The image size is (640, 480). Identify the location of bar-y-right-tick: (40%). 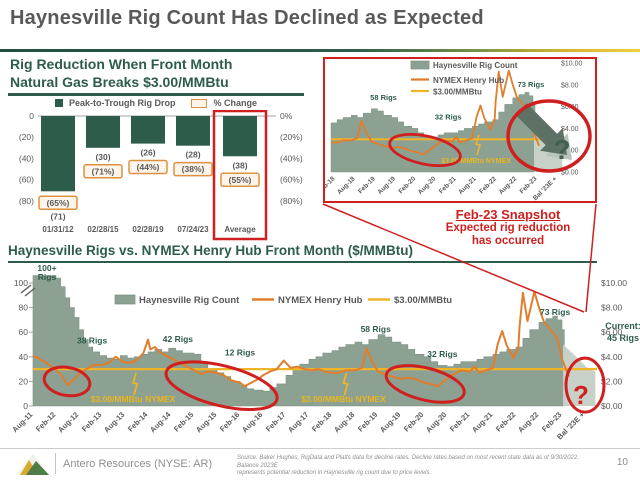
(291, 158).